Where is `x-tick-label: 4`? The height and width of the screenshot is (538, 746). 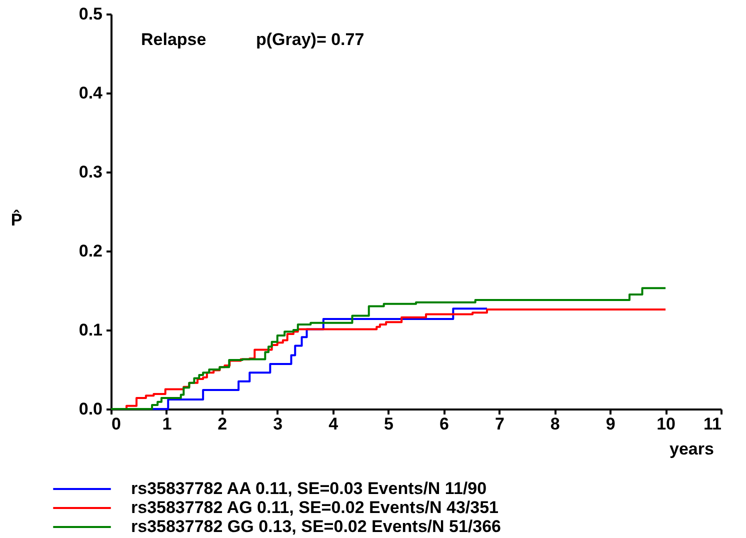
x-tick-label: 4 is located at coordinates (333, 424).